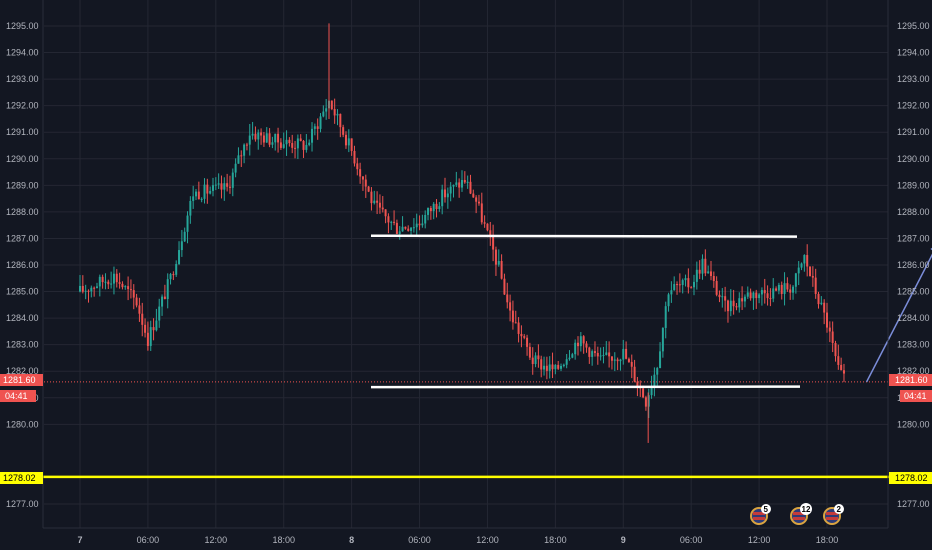 This screenshot has width=932, height=550. Describe the element at coordinates (760, 514) in the screenshot. I see `event-flag-icon: 5` at that location.